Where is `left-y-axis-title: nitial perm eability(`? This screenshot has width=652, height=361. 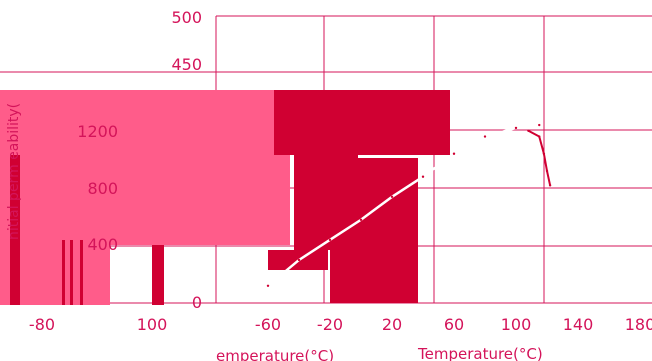 left-y-axis-title: nitial perm eability( is located at coordinates (14, 171).